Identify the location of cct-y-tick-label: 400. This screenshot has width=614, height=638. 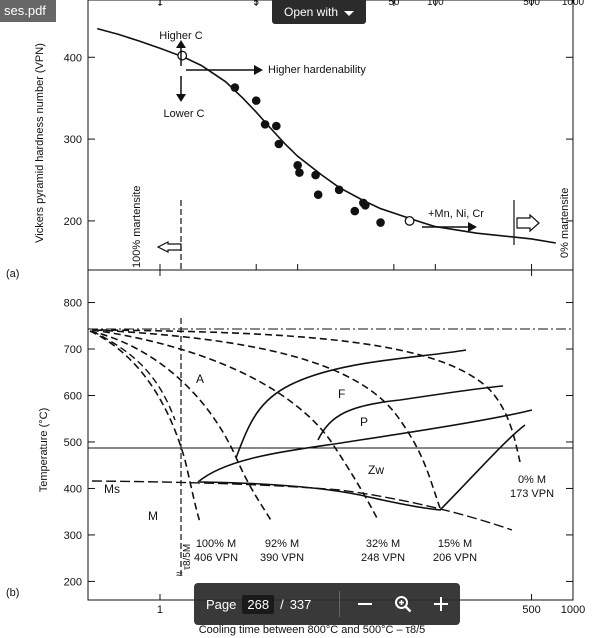
(73, 489).